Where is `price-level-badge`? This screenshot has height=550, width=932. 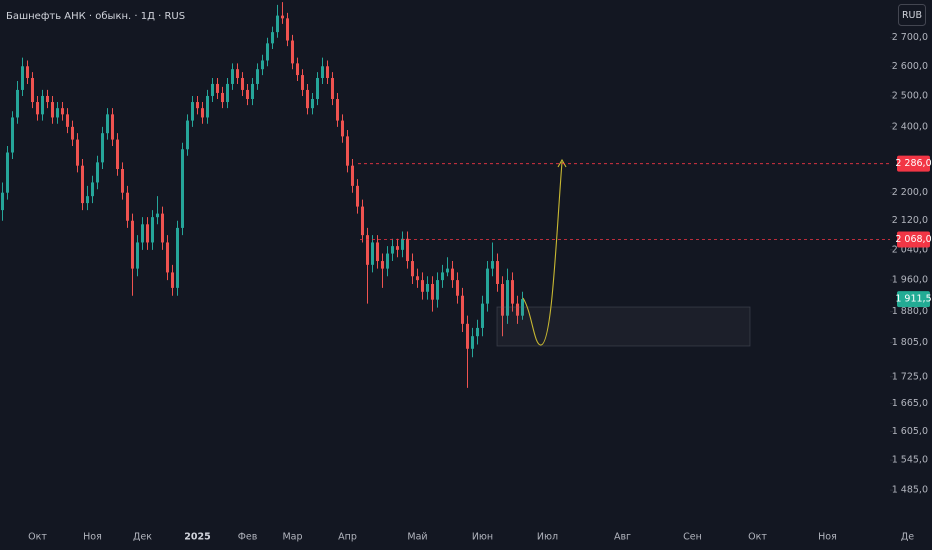
price-level-badge is located at coordinates (913, 239).